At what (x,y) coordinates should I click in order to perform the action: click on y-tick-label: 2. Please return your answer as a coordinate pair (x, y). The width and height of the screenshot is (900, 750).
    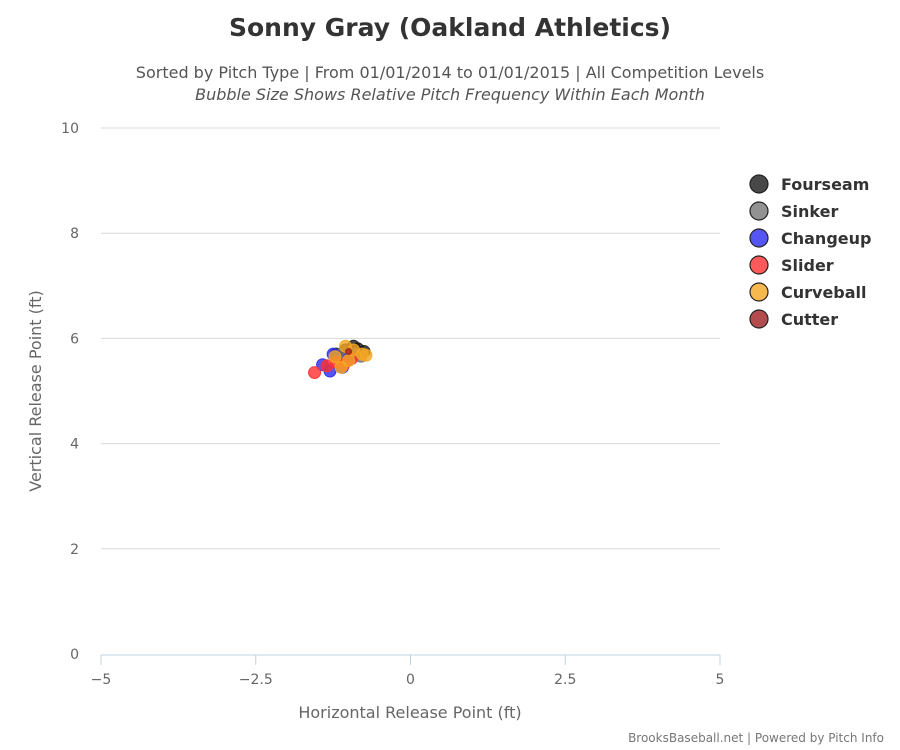
    Looking at the image, I should click on (74, 550).